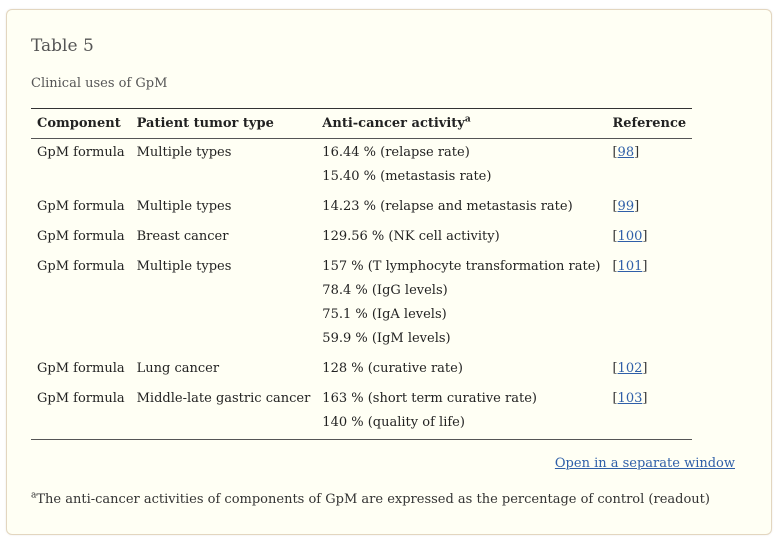 Image resolution: width=781 pixels, height=541 pixels. What do you see at coordinates (178, 368) in the screenshot?
I see `cell-tumor-type: Lung cancer` at bounding box center [178, 368].